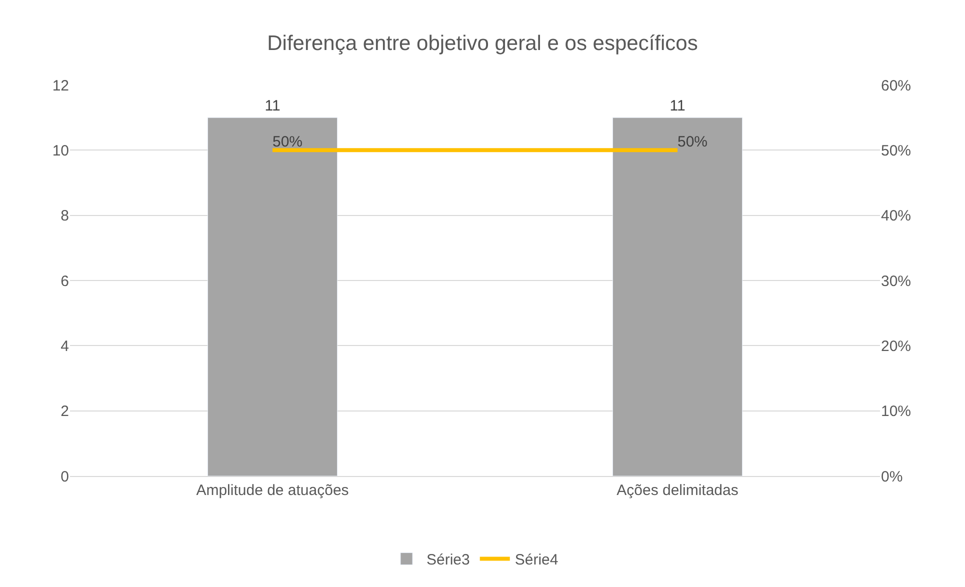  Describe the element at coordinates (64, 477) in the screenshot. I see `y-tick-label: 0` at that location.